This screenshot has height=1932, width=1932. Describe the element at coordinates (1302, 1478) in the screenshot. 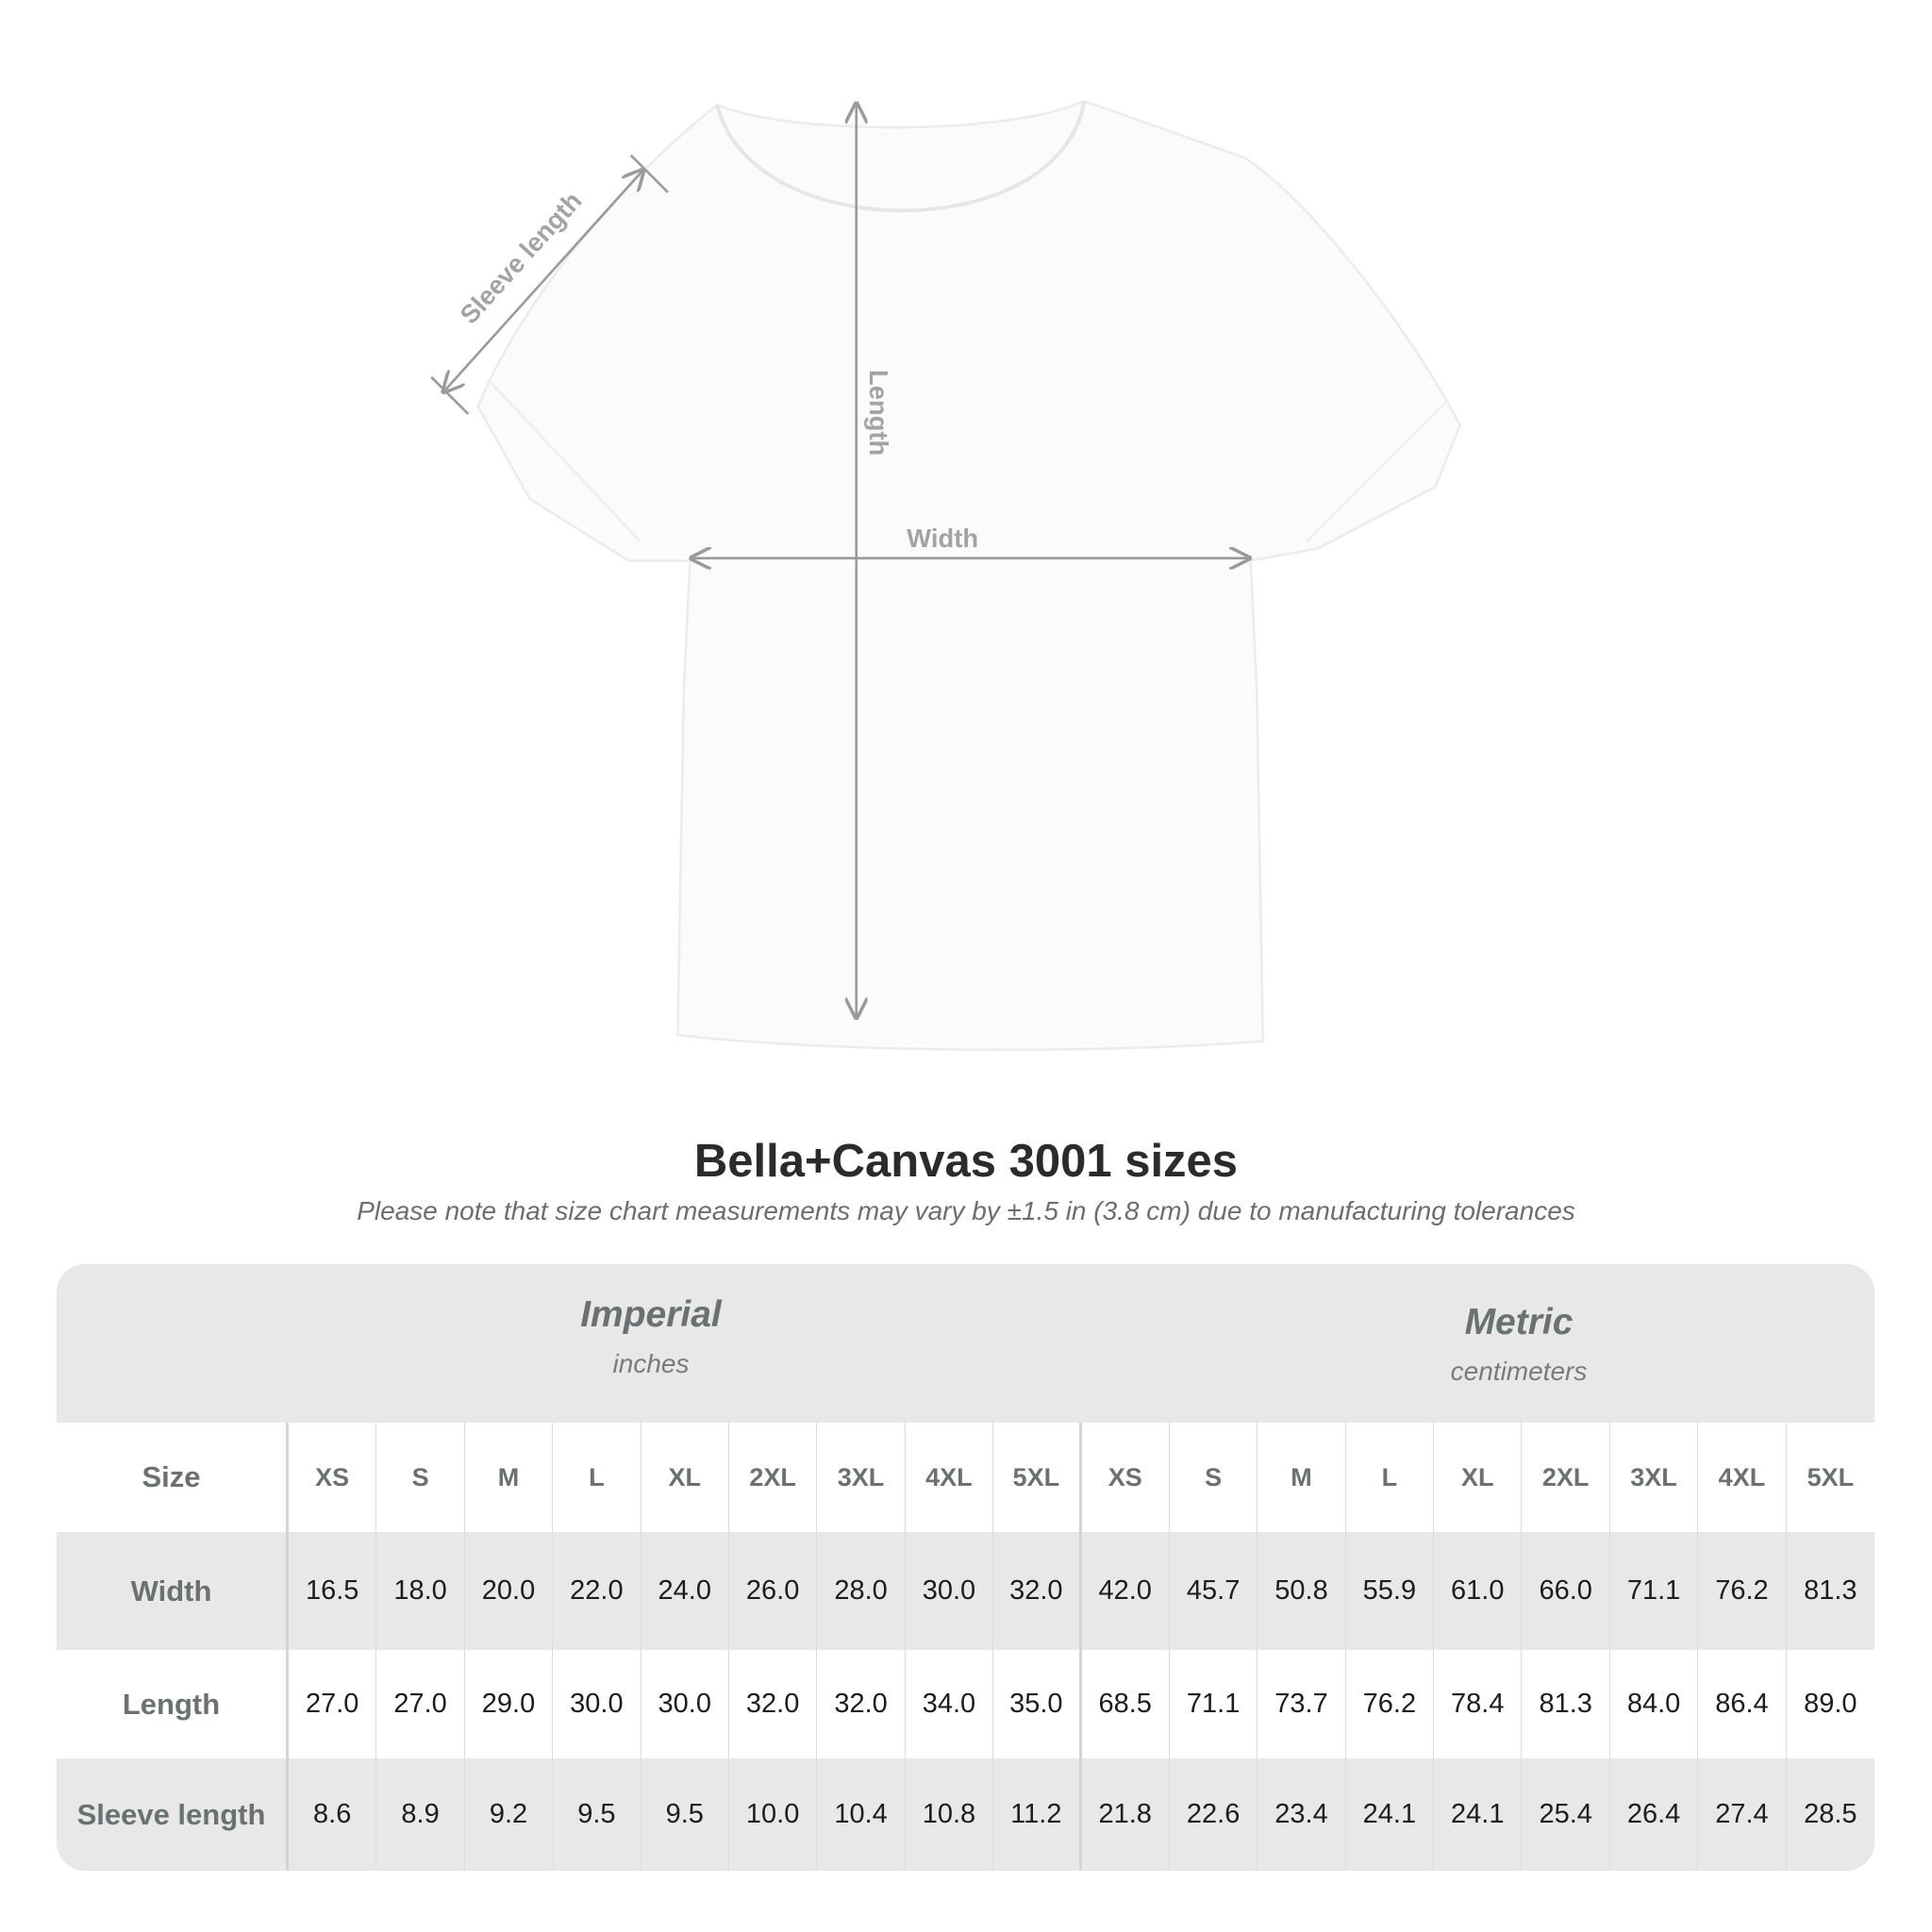

I see `size-header-metric-m: M` at that location.